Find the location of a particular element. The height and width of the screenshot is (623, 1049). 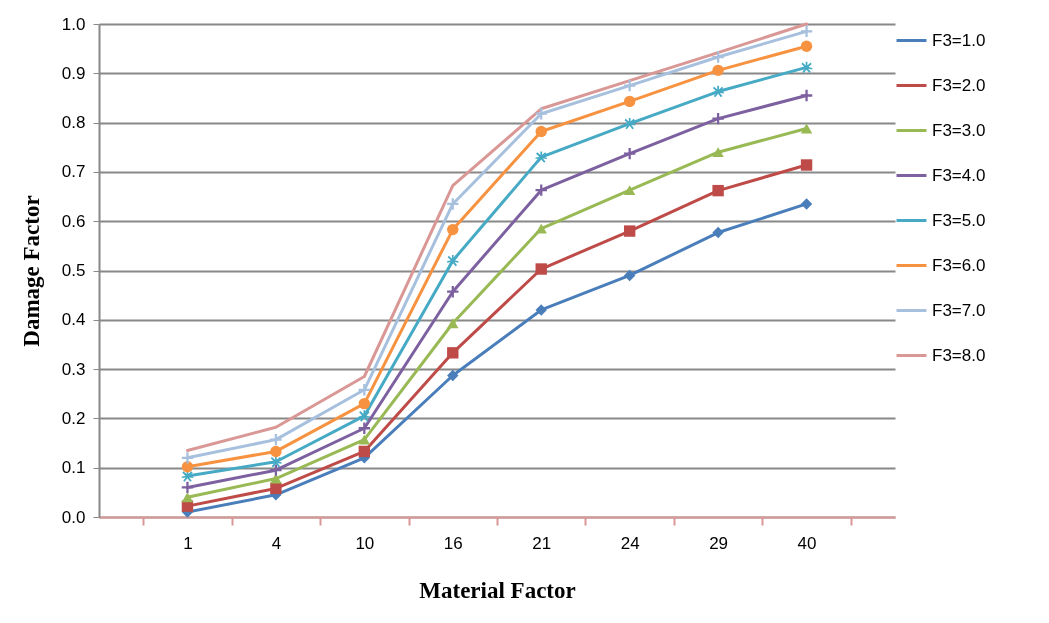

legend-label: F3=8.0 is located at coordinates (959, 355).